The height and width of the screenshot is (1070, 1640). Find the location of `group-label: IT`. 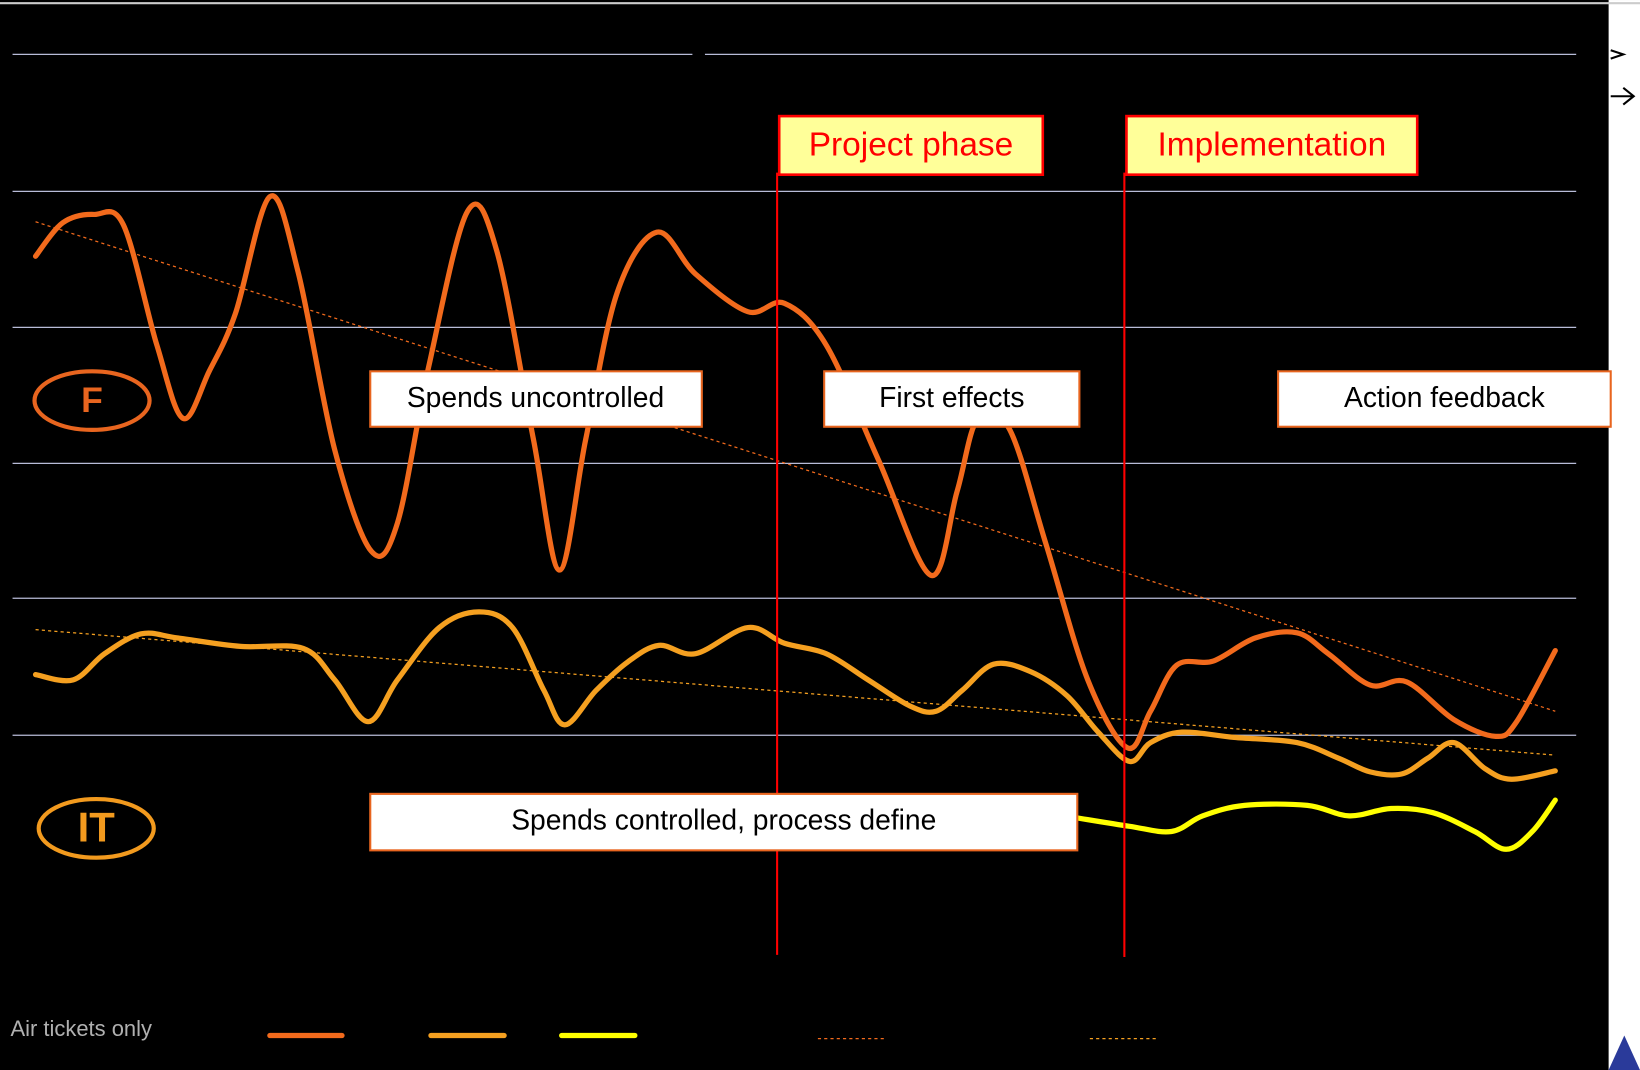

group-label: IT is located at coordinates (97, 827).